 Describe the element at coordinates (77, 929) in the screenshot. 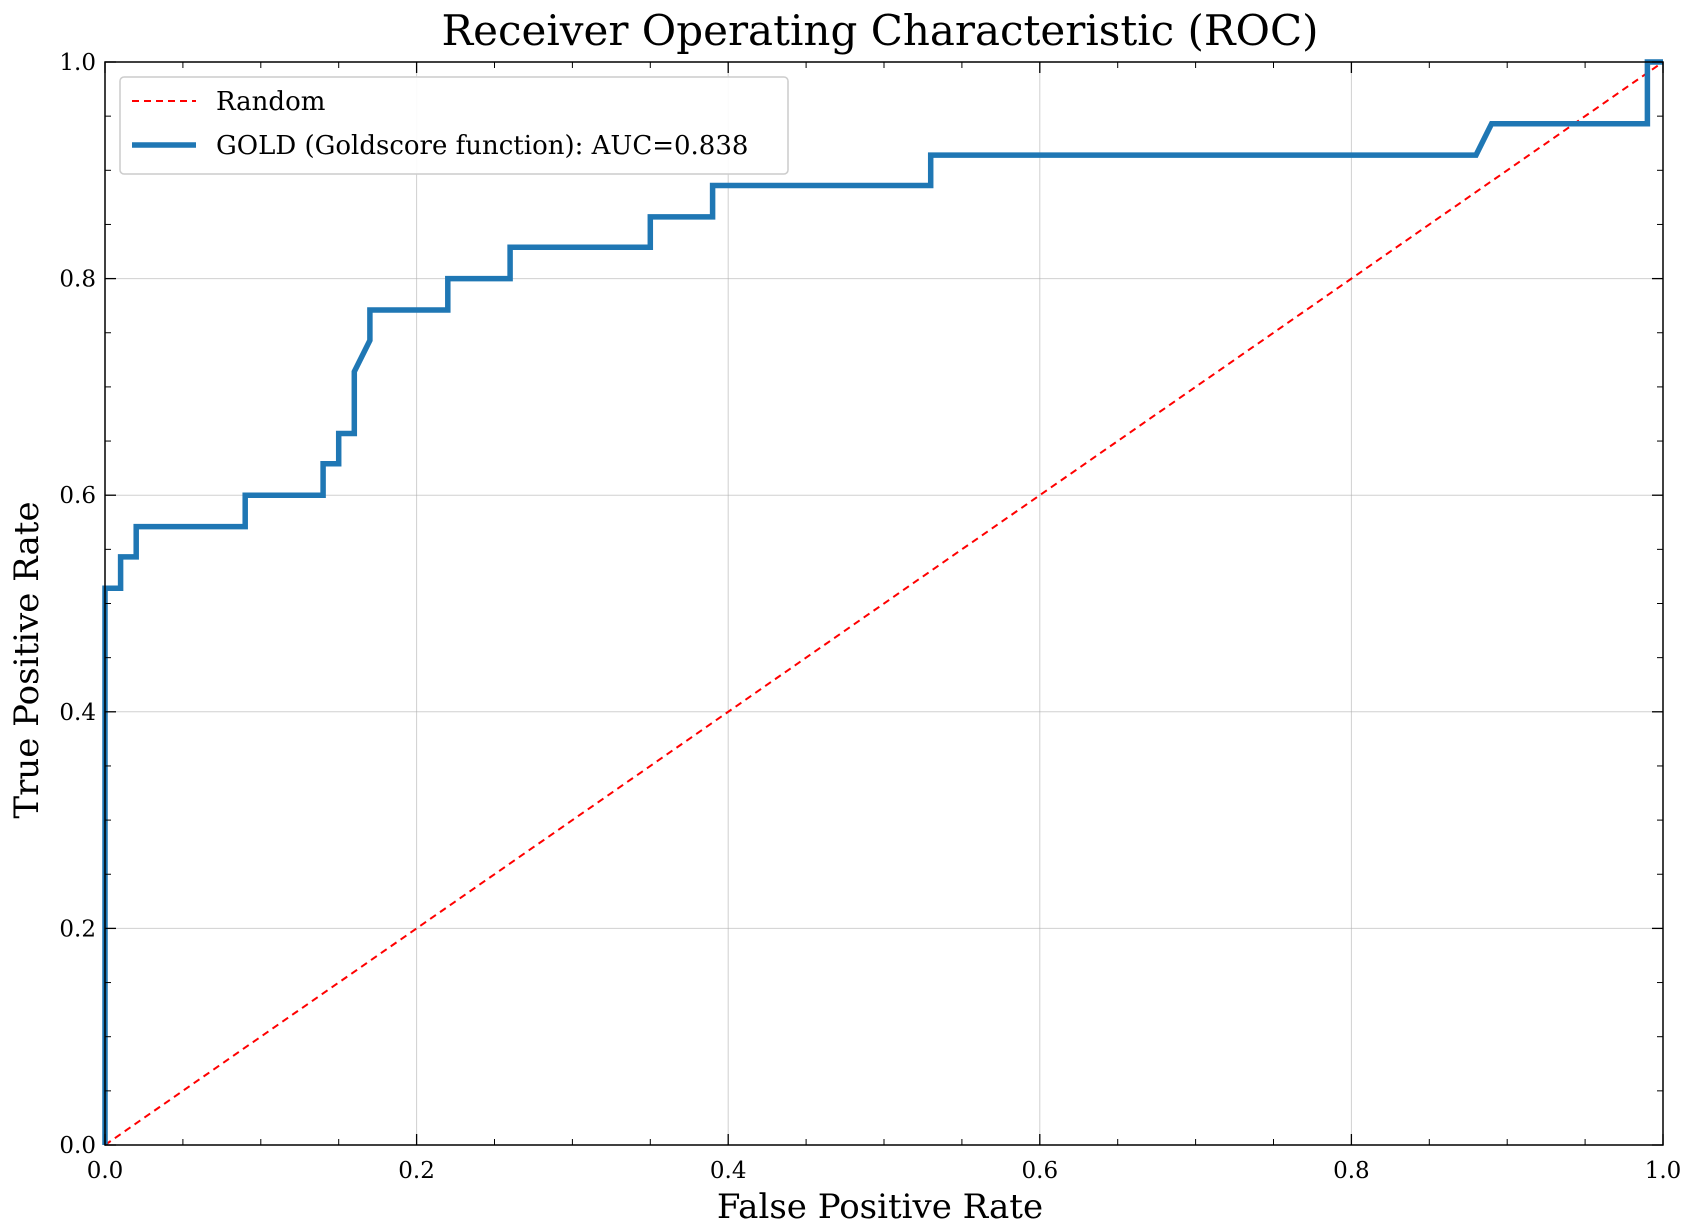

I see `y-tick-label: 0.2` at that location.